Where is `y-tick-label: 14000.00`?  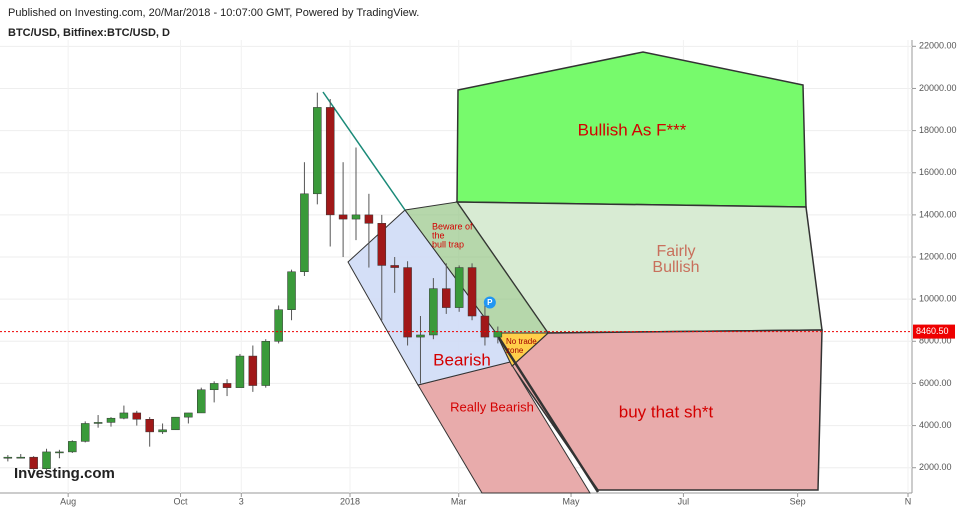
y-tick-label: 14000.00 is located at coordinates (938, 214).